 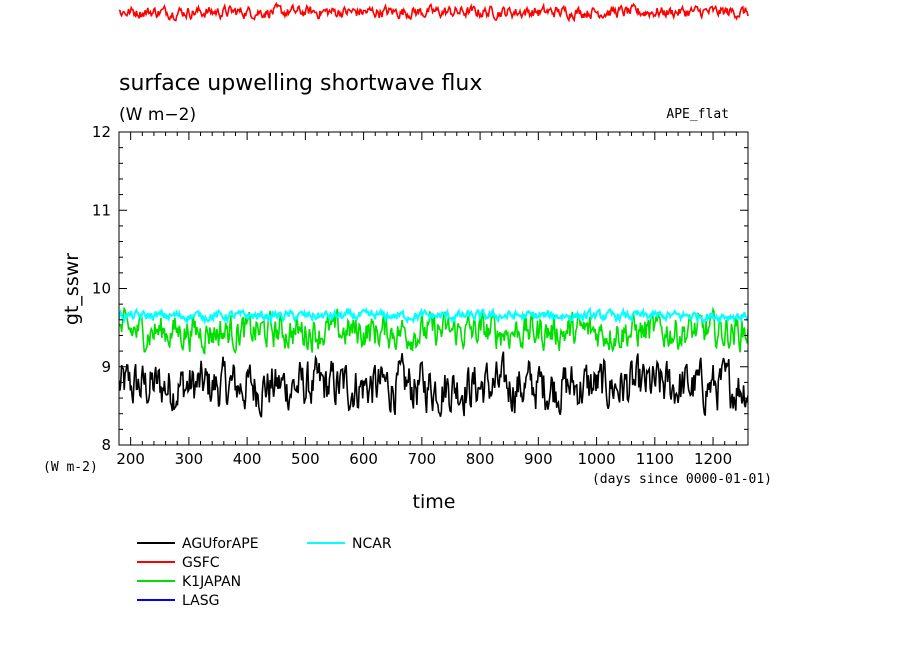 I want to click on y-tick-label: 8, so click(x=106, y=445).